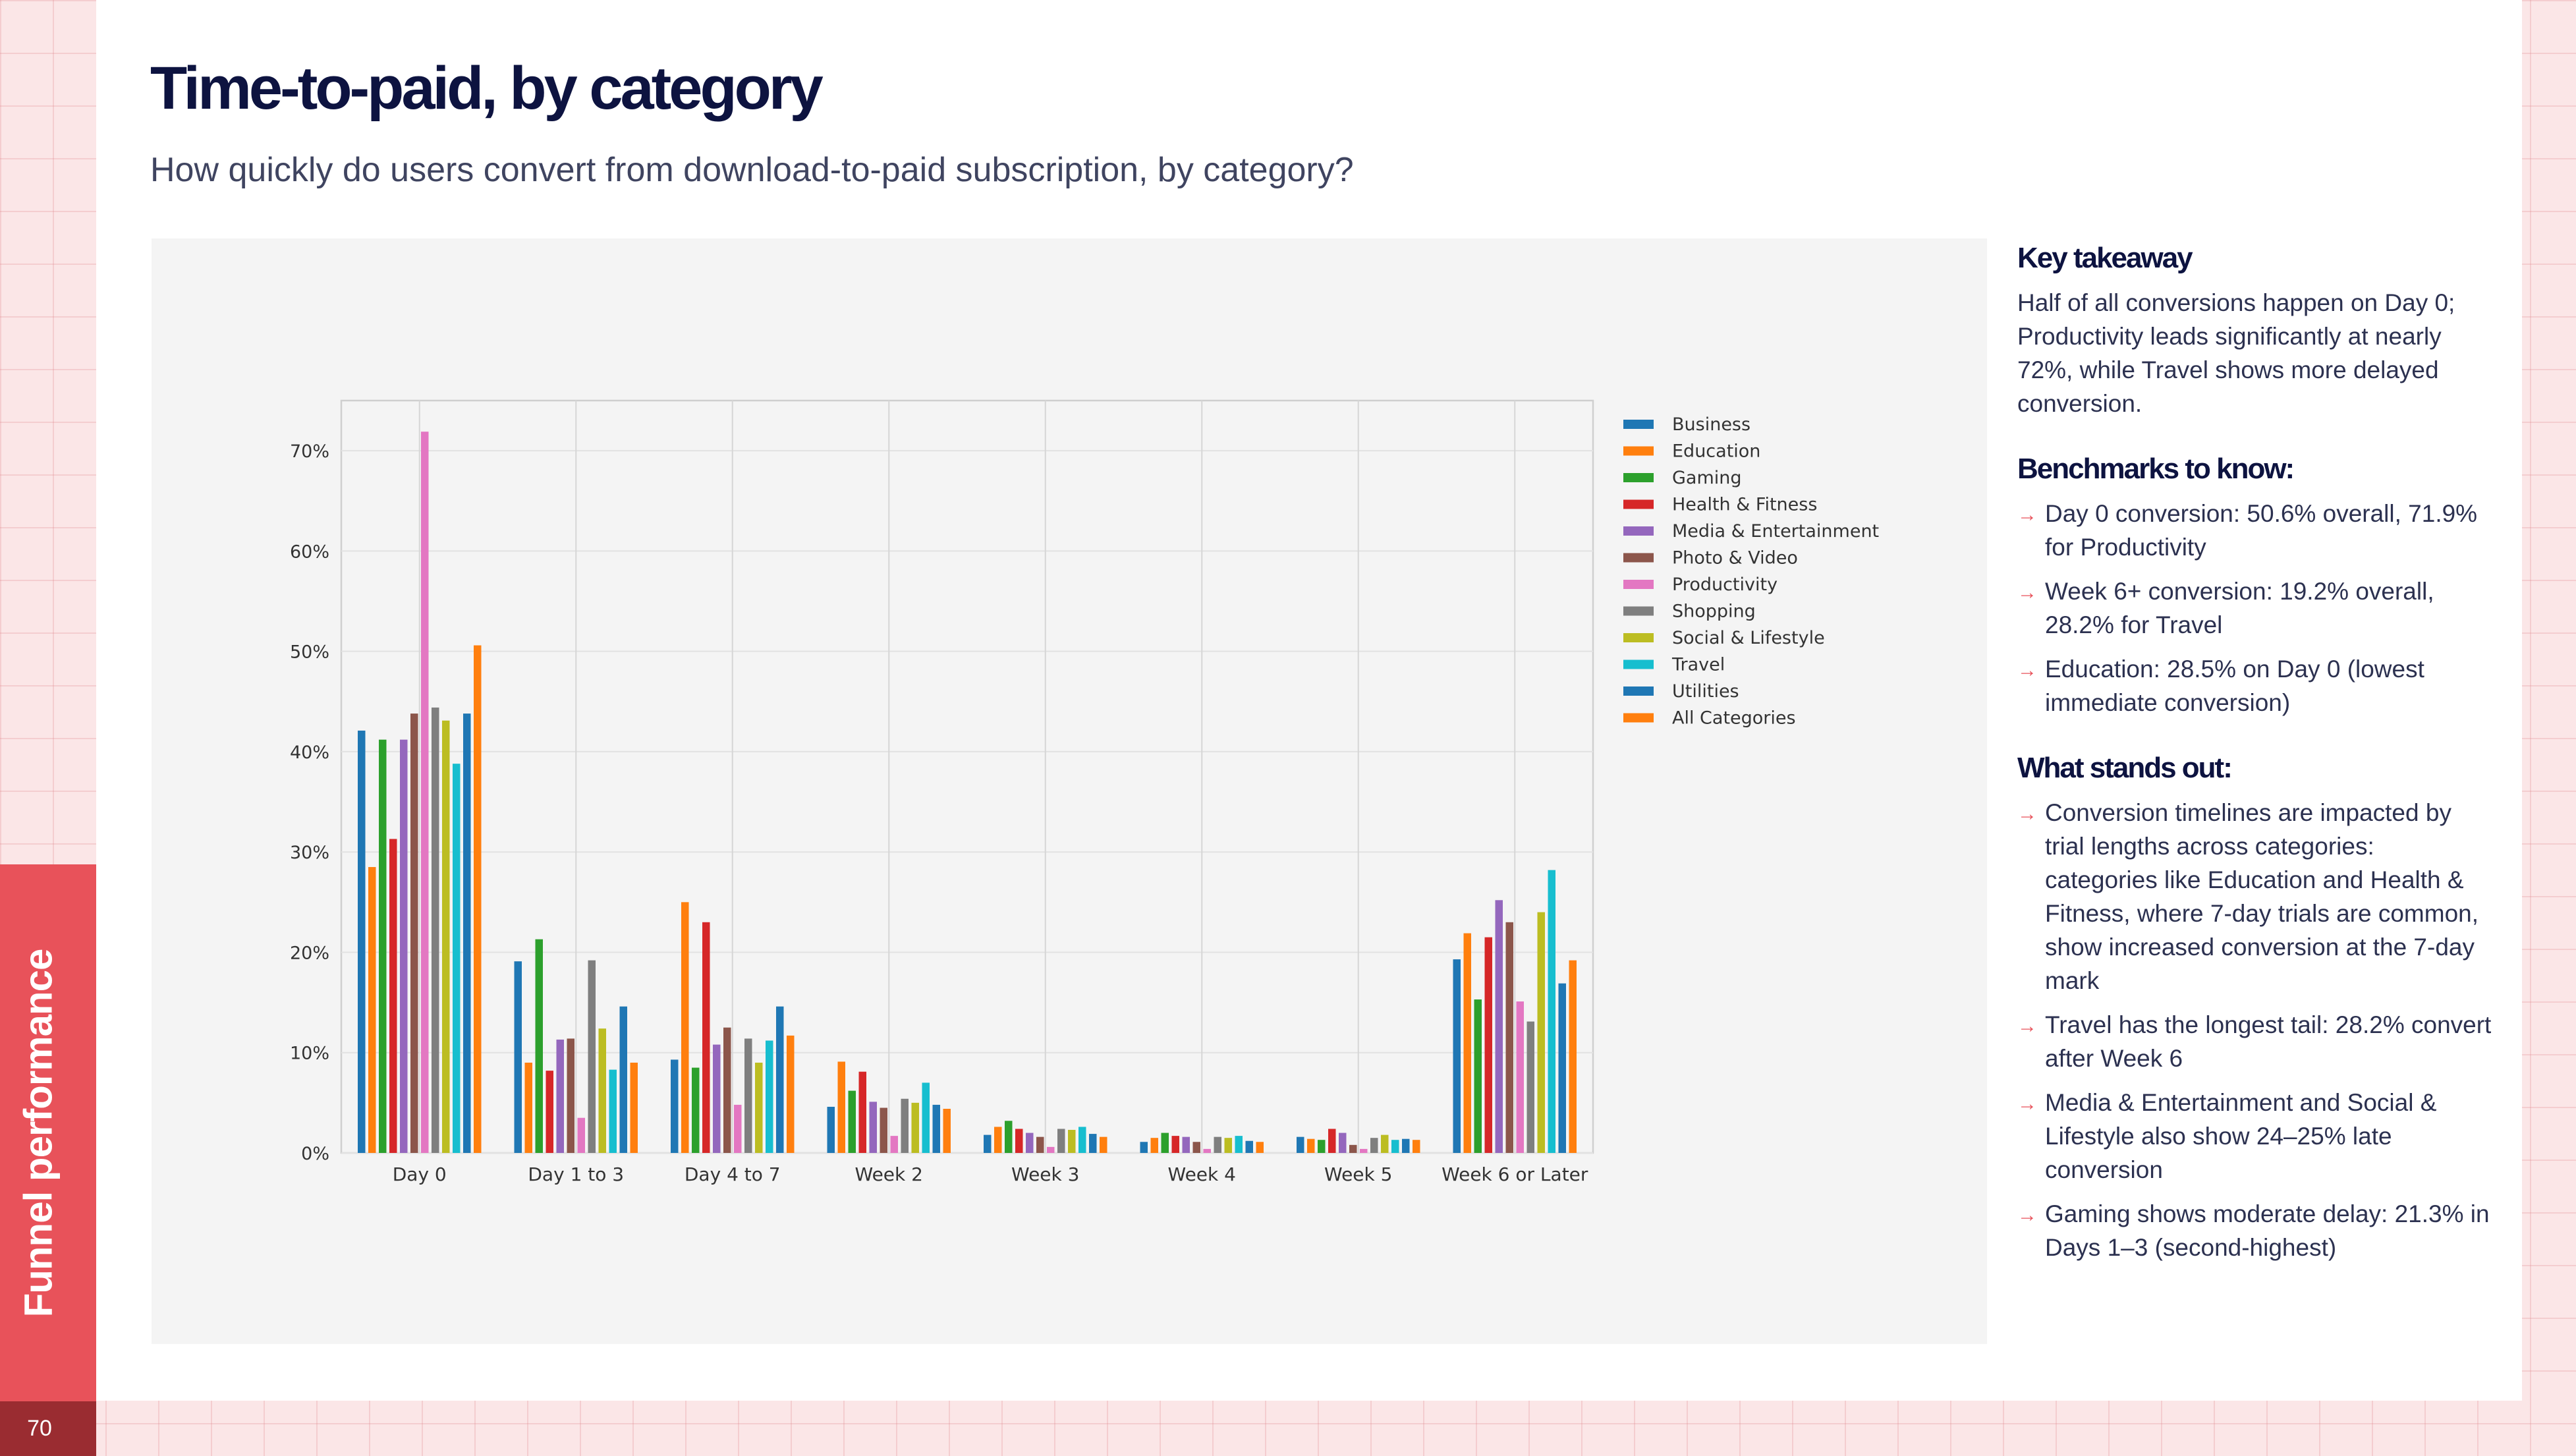 This screenshot has width=2576, height=1456. I want to click on section-label: Funnel performance, so click(38, 1133).